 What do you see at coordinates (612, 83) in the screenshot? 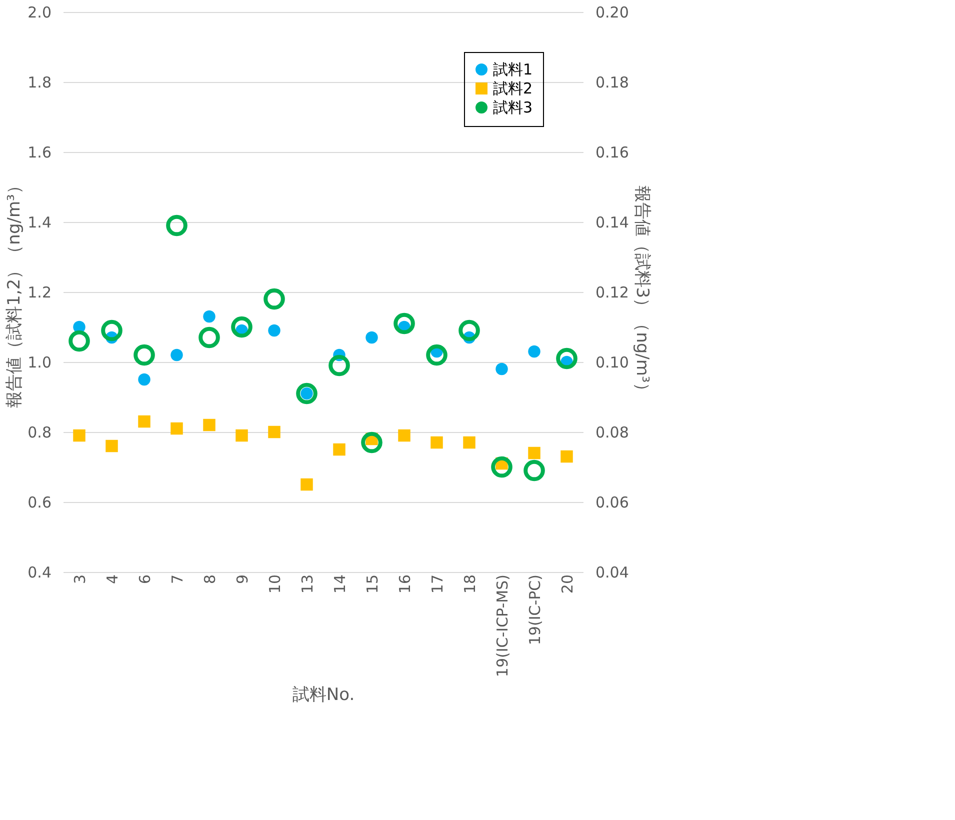
I see `y2-tick-label: 0.18` at bounding box center [612, 83].